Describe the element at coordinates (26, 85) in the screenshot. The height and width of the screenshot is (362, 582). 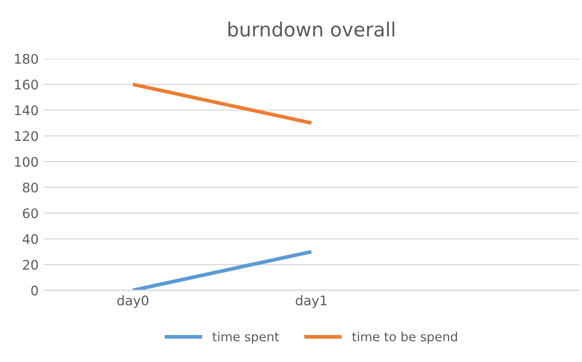
I see `y-tick-label: 160` at that location.